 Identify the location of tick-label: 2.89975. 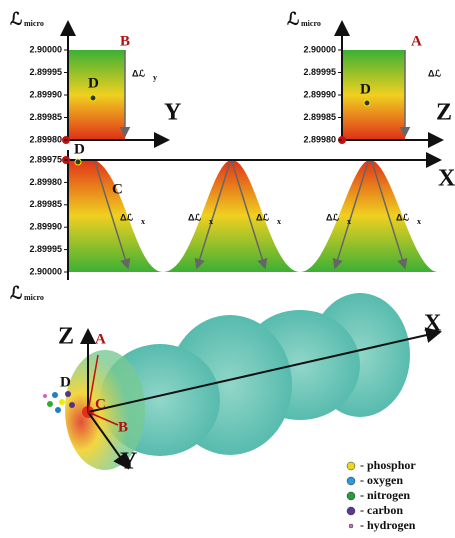
(45, 159).